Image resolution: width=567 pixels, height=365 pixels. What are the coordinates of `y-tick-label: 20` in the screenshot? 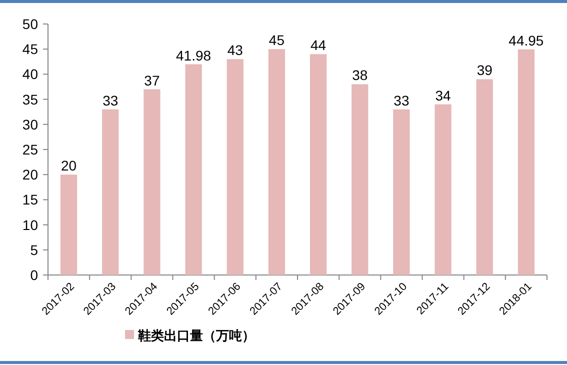 It's located at (30, 174).